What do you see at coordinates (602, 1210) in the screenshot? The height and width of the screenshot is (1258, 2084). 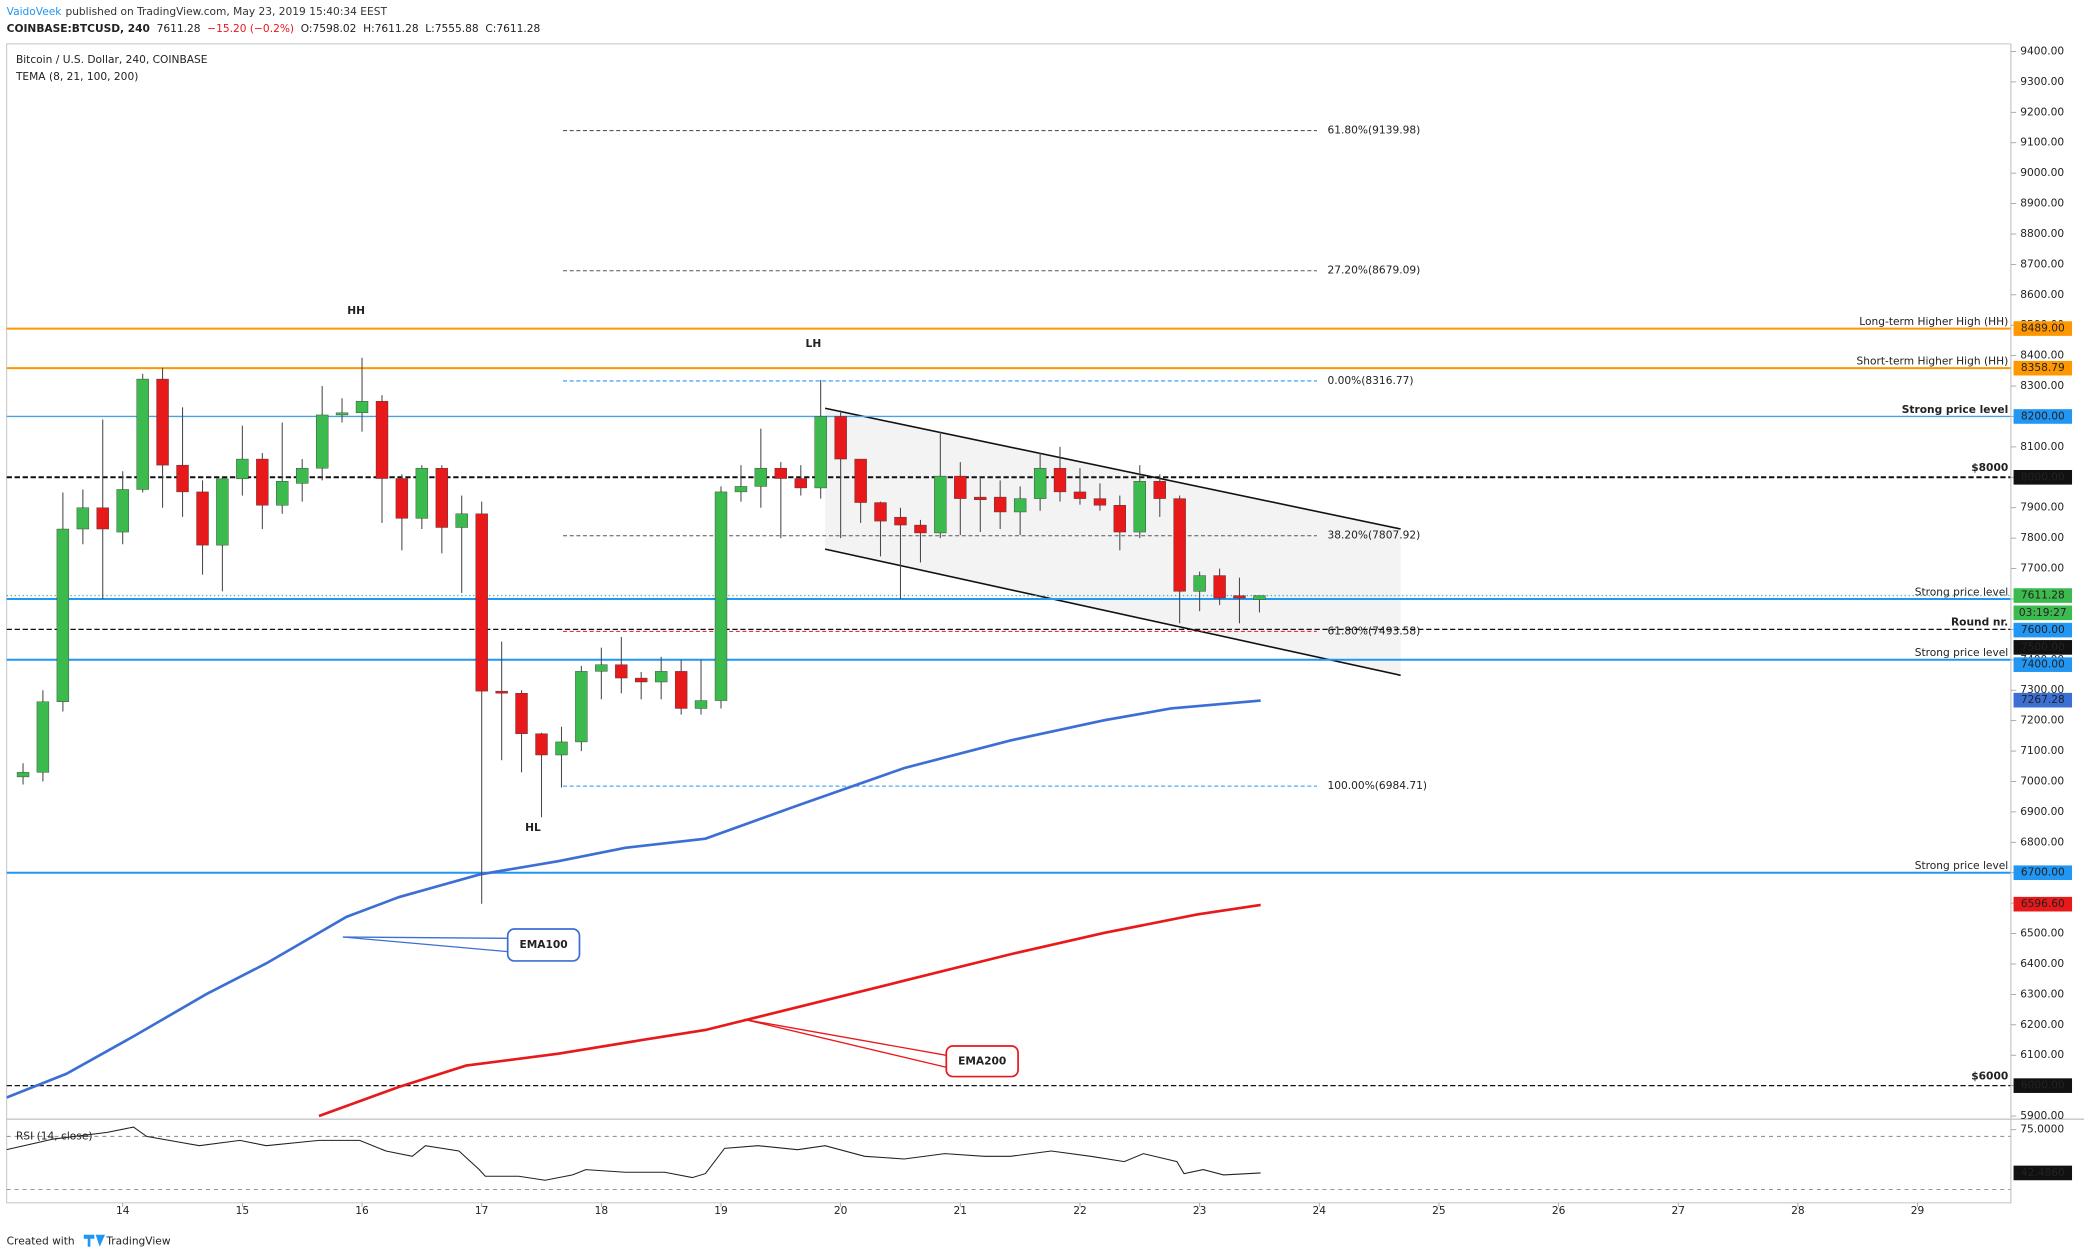 I see `x-tick-label: 18` at bounding box center [602, 1210].